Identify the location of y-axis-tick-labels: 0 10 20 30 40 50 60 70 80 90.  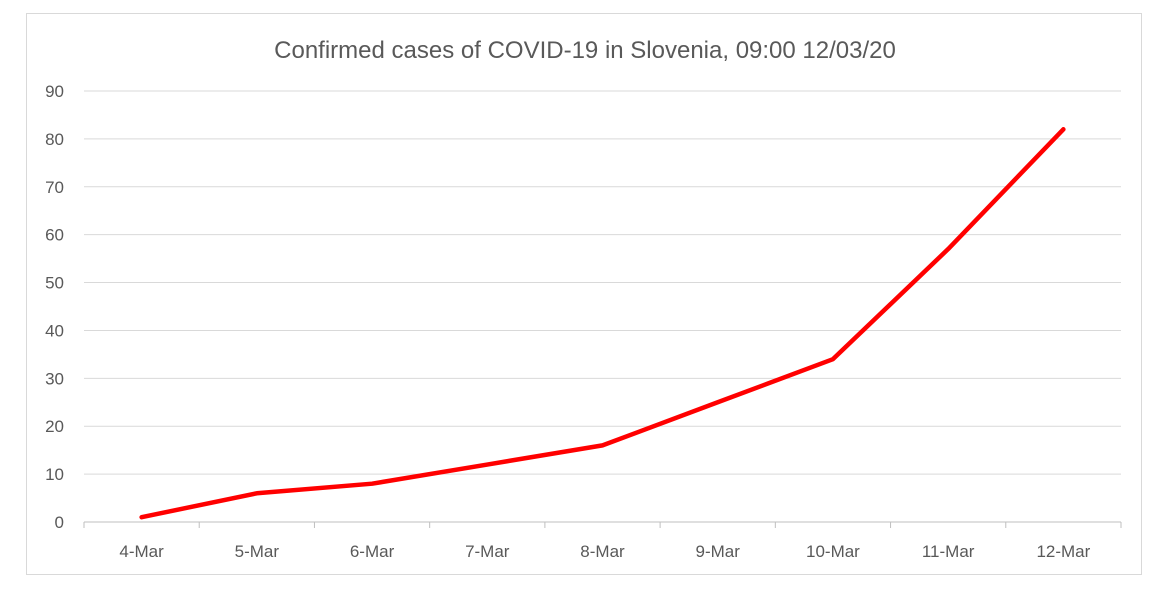
(54, 307).